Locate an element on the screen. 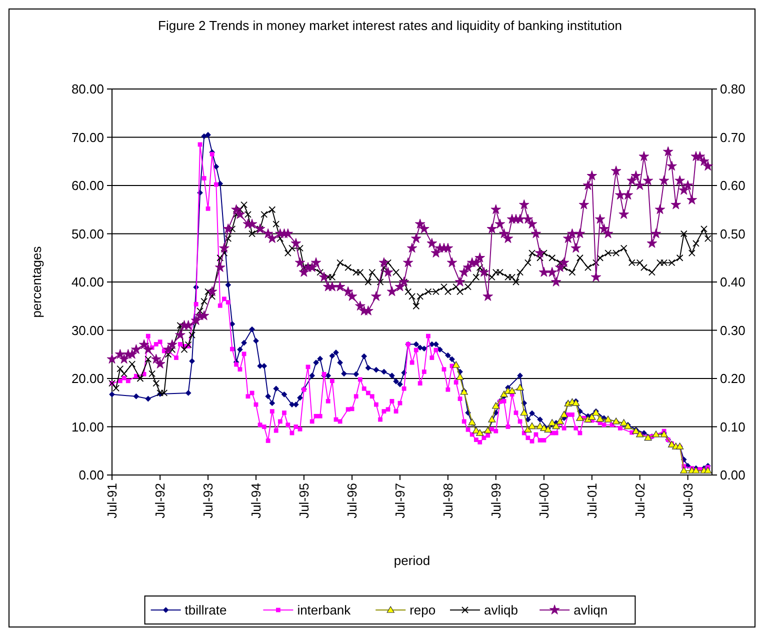  x-tick-label: Jul-00 is located at coordinates (544, 500).